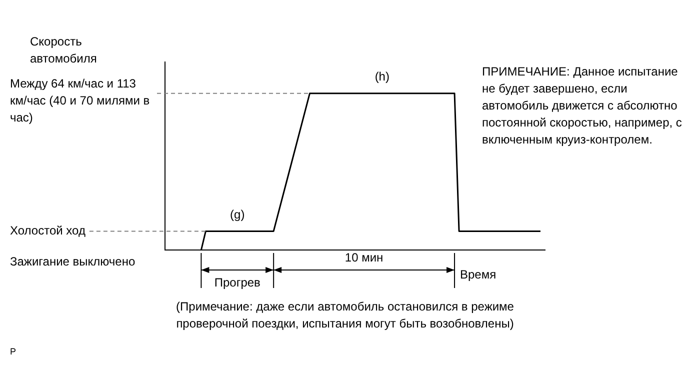 This screenshot has width=691, height=370. Describe the element at coordinates (13, 351) in the screenshot. I see `text: P` at that location.